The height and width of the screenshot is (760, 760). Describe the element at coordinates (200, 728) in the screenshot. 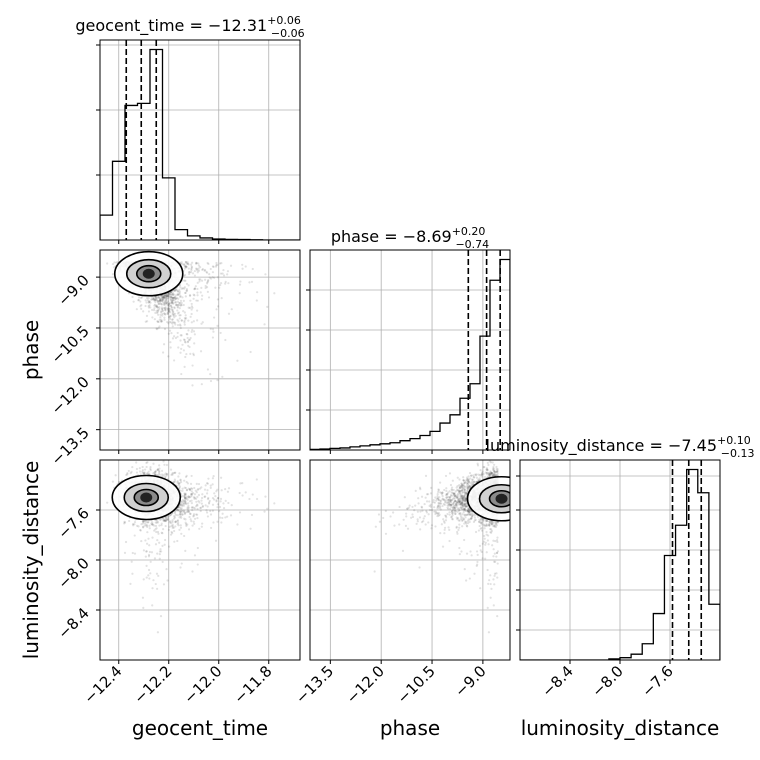

I see `x-axis-label-geocent-time: geocent_time` at that location.